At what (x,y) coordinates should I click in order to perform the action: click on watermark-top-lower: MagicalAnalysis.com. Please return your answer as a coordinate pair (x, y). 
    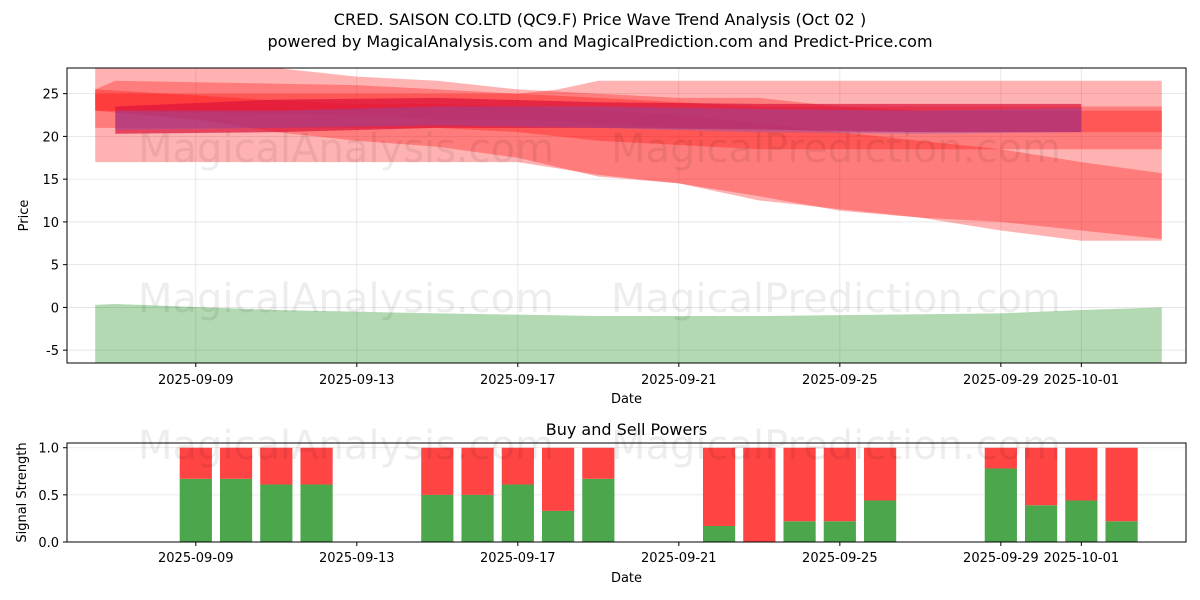
    Looking at the image, I should click on (346, 299).